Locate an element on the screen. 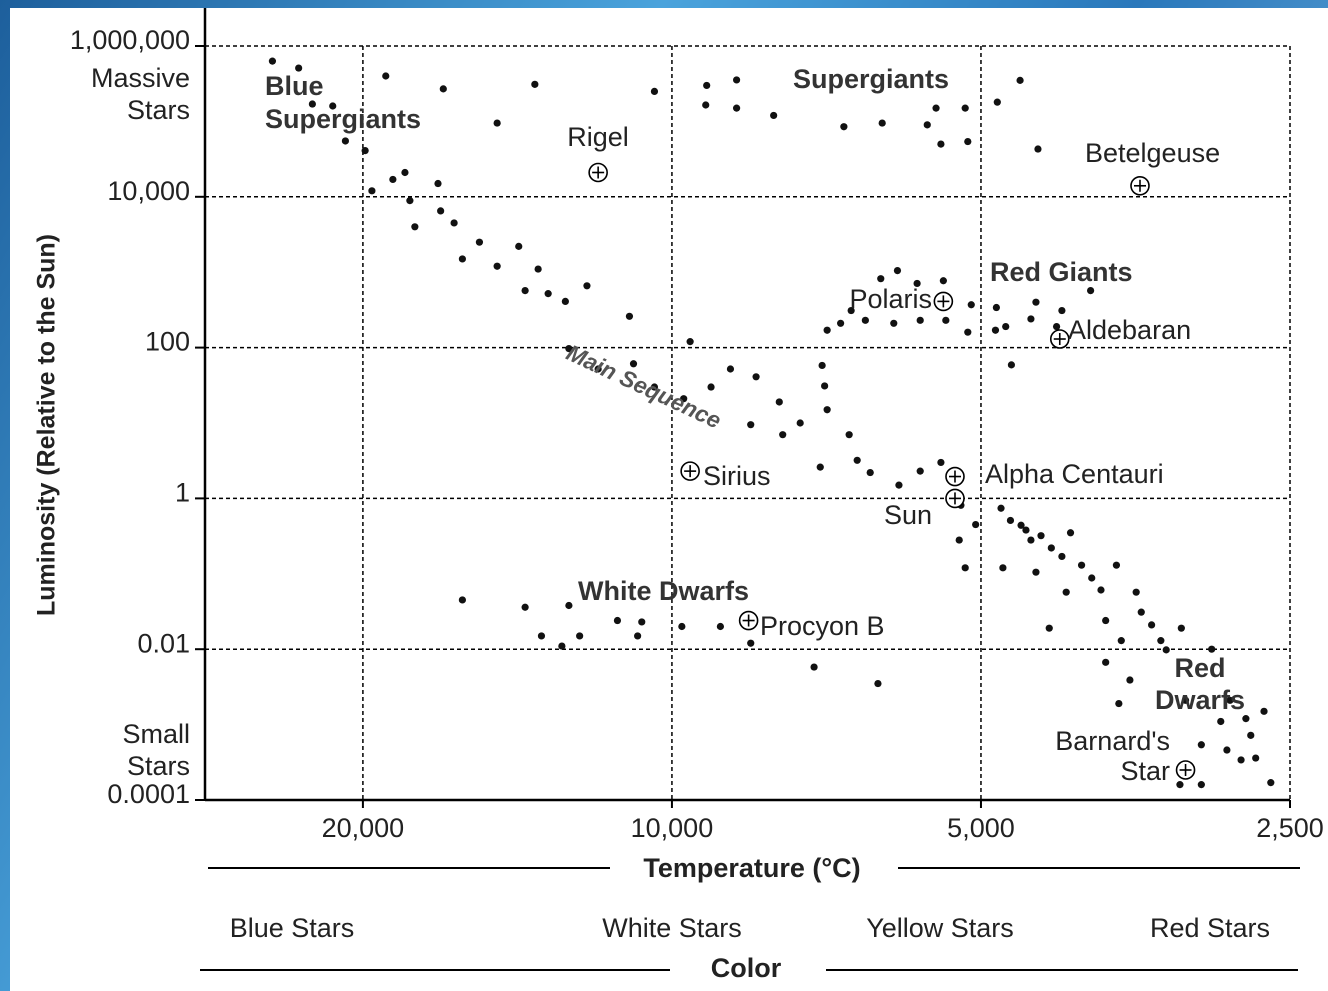  star-label: Betelgeuse is located at coordinates (1153, 153).